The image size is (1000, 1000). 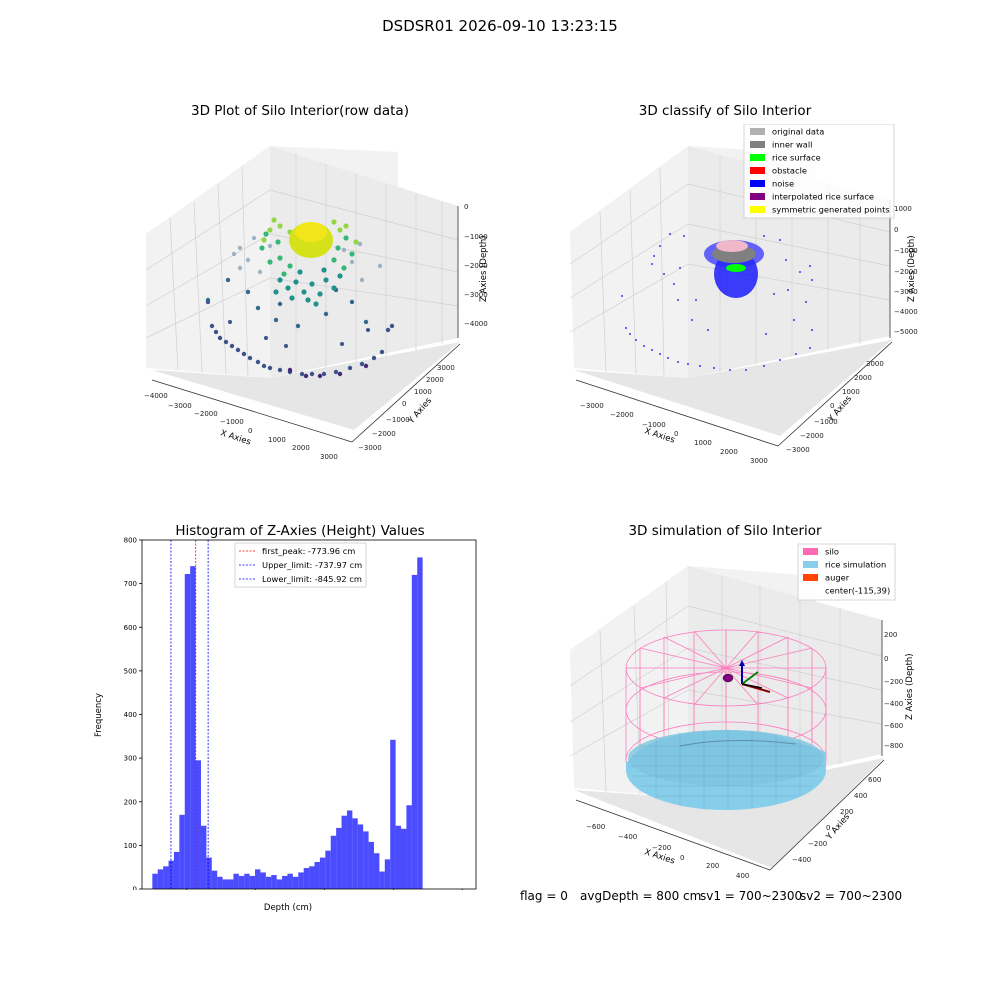 I want to click on histogram-title: Histogram of Z-Axies (Height) Values, so click(x=300, y=531).